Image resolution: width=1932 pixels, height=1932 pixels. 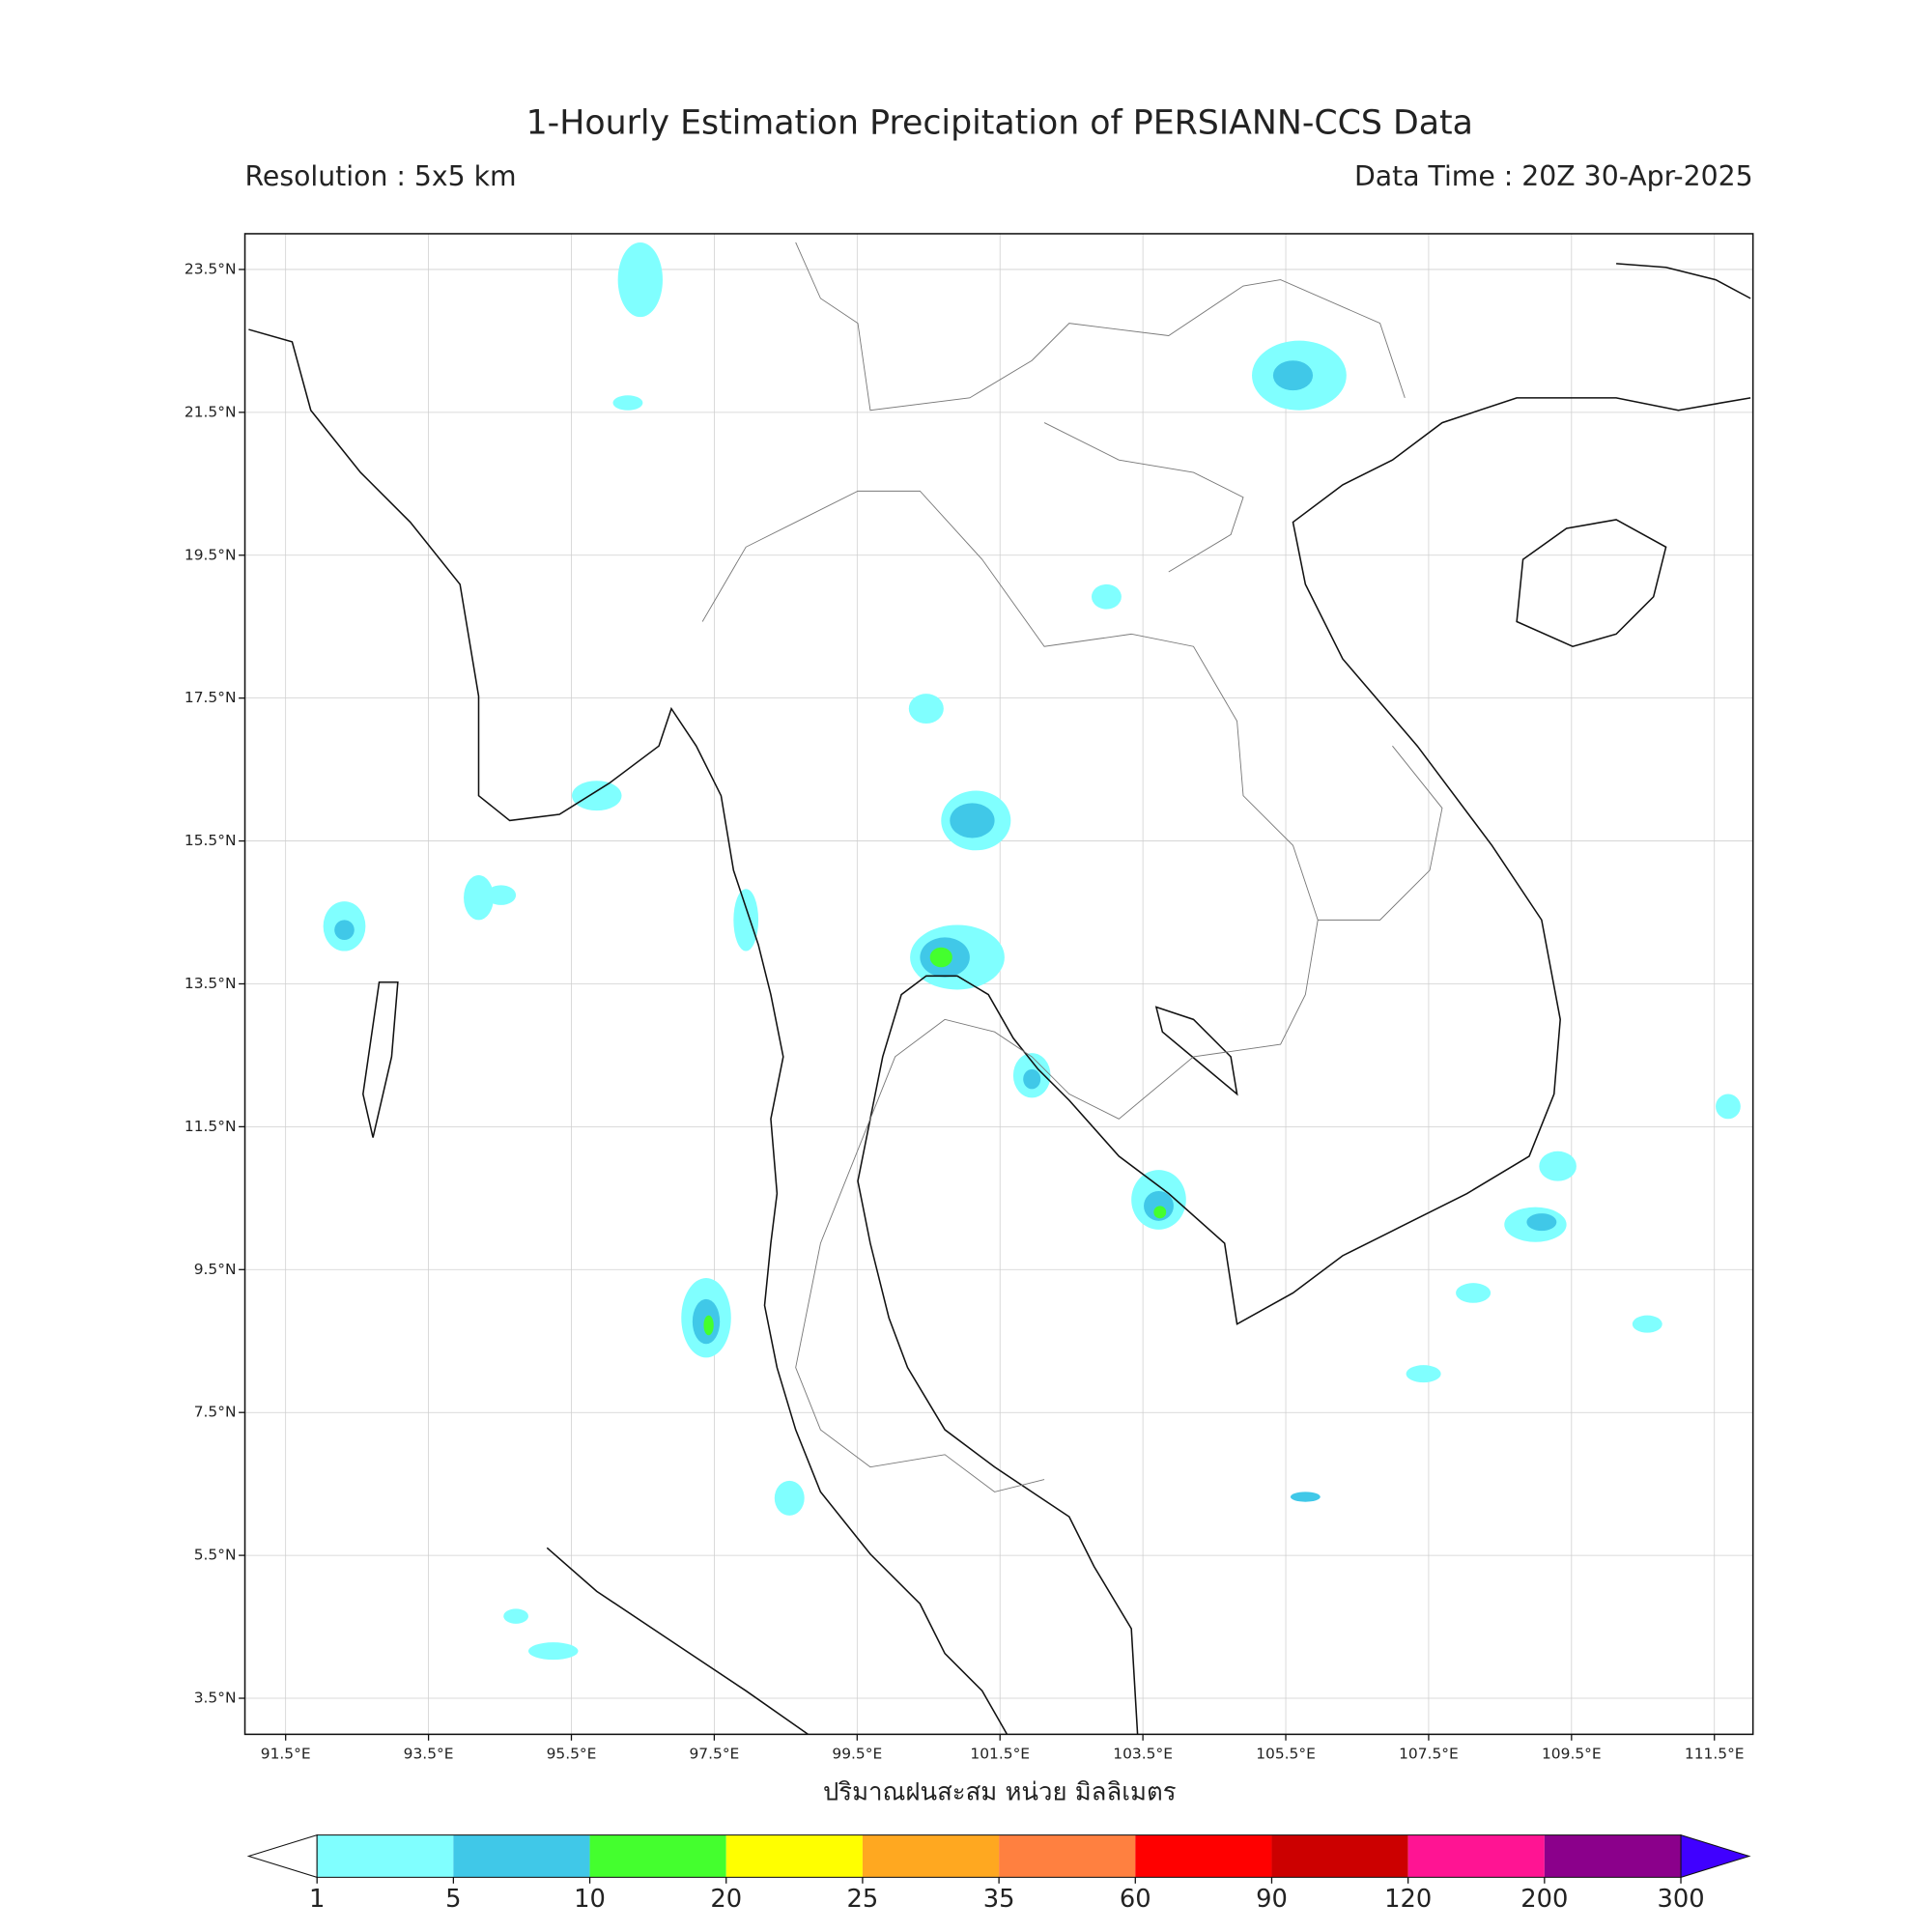 I want to click on x-tick-label: 95.5°E, so click(x=572, y=1753).